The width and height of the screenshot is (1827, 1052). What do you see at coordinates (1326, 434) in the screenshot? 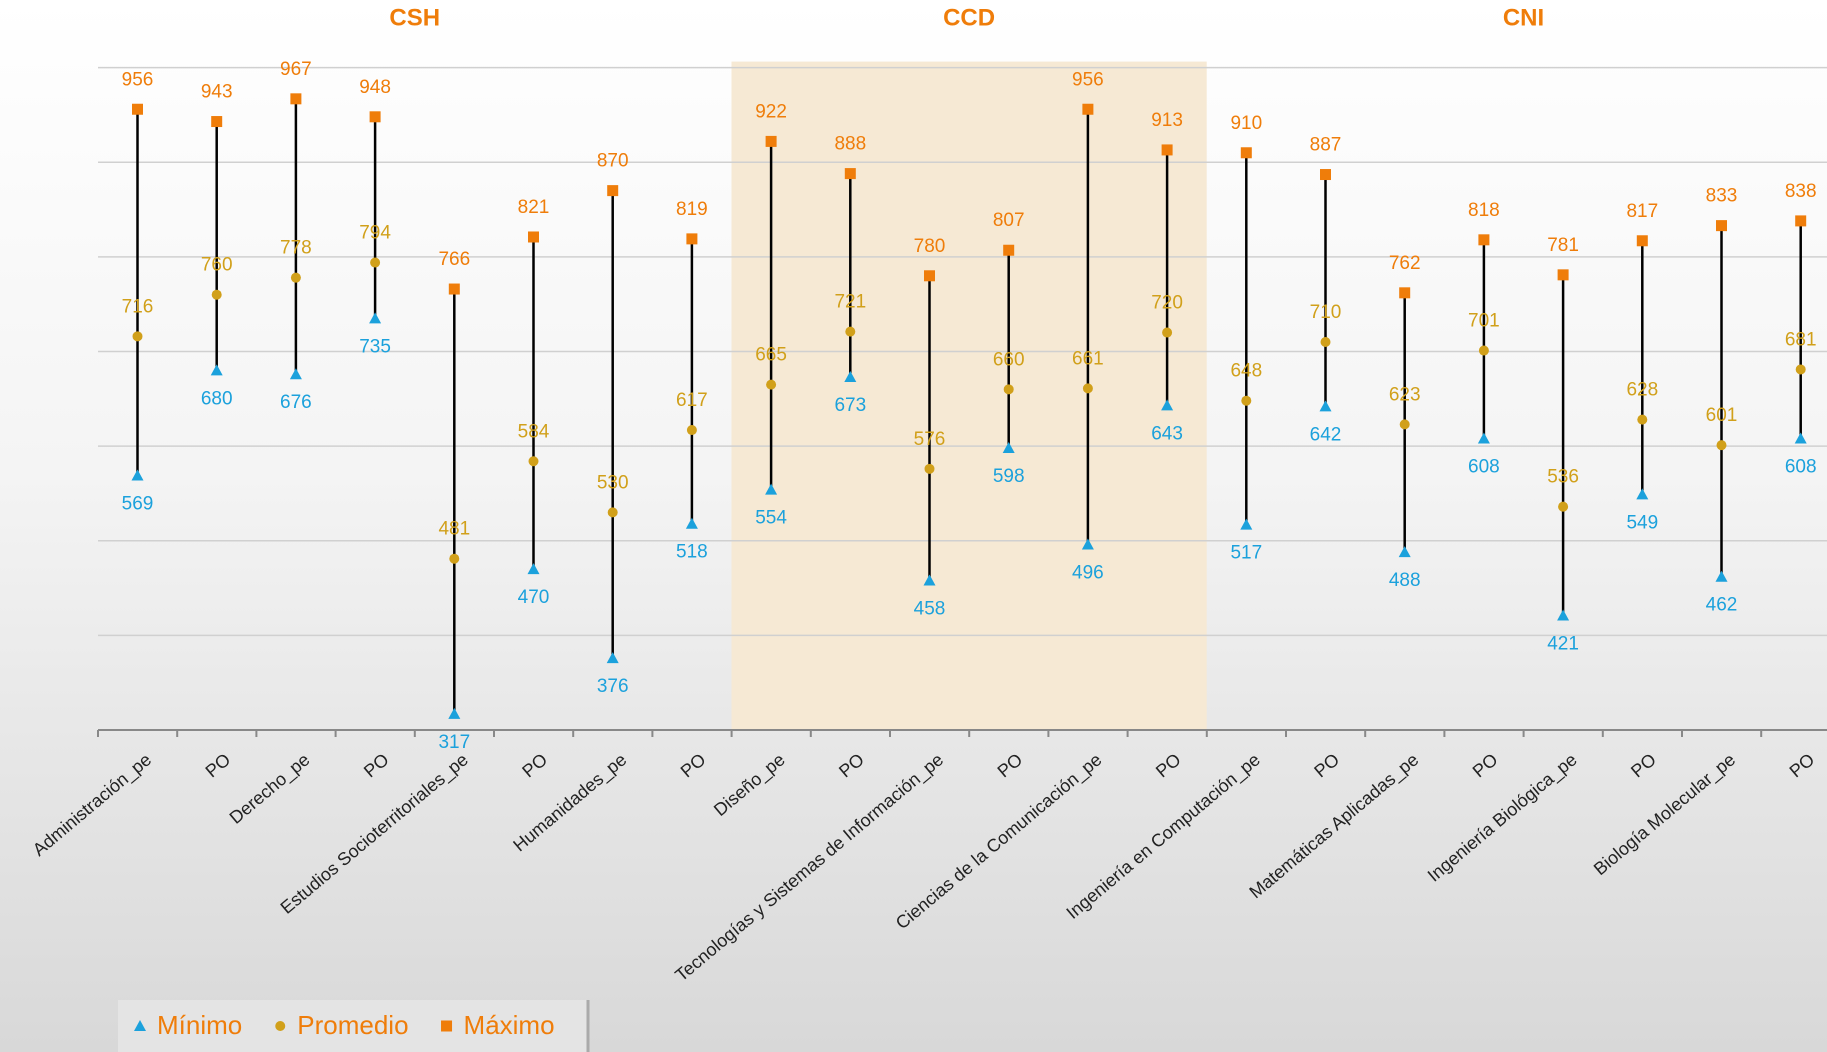
I see `value-label: 642` at bounding box center [1326, 434].